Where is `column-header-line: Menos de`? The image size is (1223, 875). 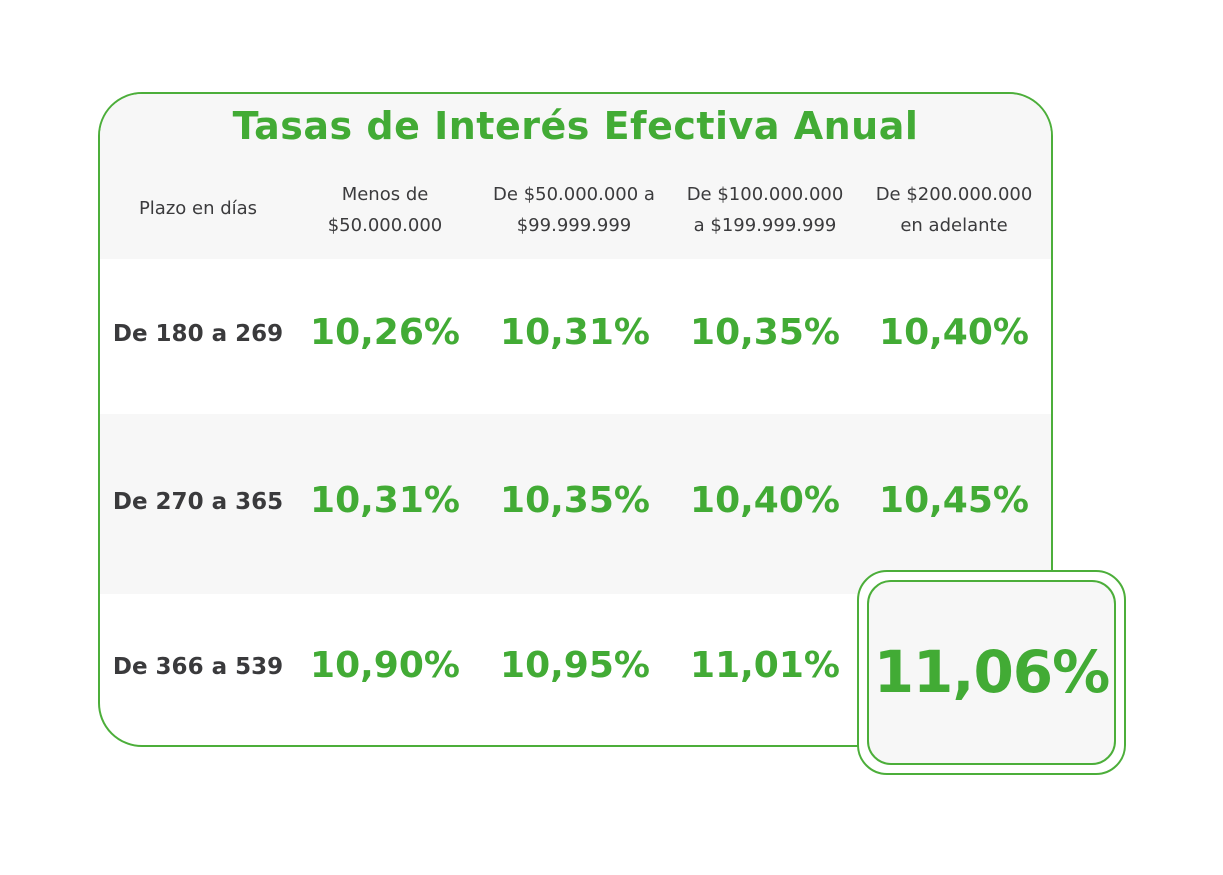 column-header-line: Menos de is located at coordinates (385, 194).